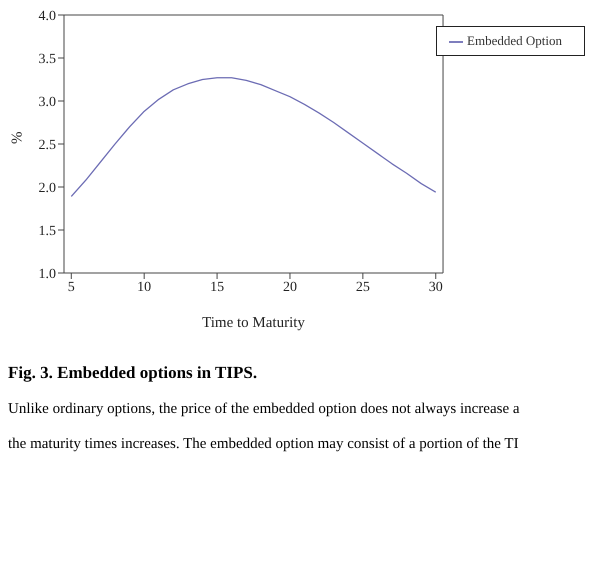 This screenshot has height=569, width=611. I want to click on y-tick-label: 2.0, so click(47, 188).